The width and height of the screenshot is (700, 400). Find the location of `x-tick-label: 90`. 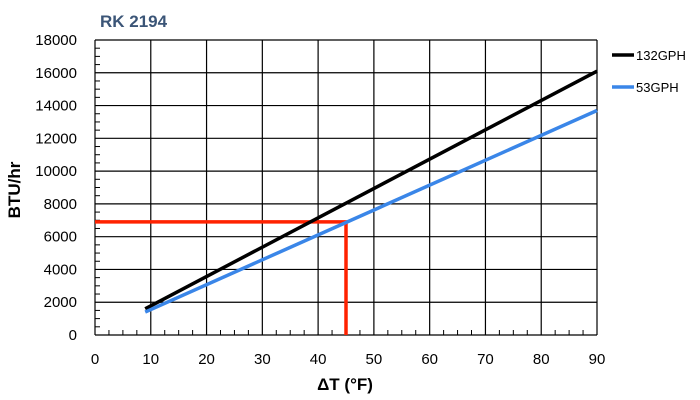

x-tick-label: 90 is located at coordinates (597, 359).